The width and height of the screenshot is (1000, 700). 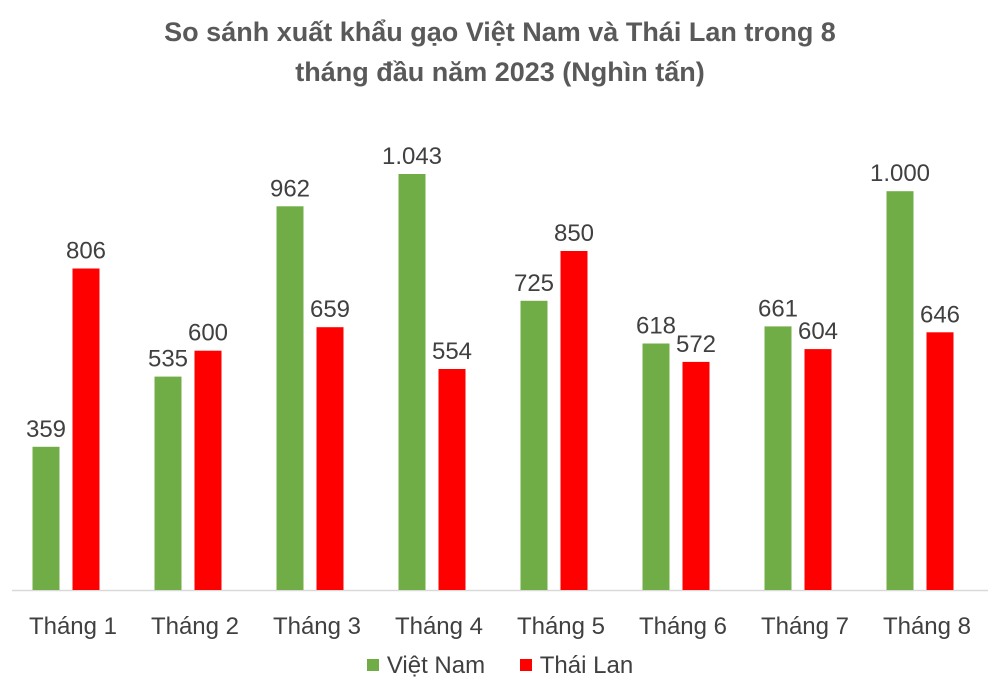 I want to click on data-label-thai-lan-thang-7: 604, so click(x=818, y=331).